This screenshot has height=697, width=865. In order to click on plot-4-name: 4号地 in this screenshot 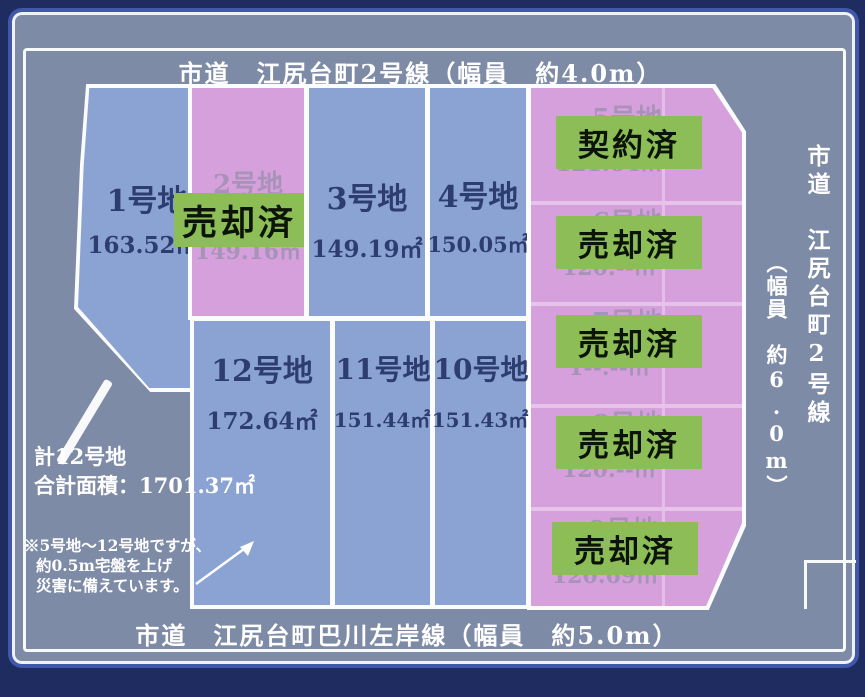, I will do `click(478, 197)`.